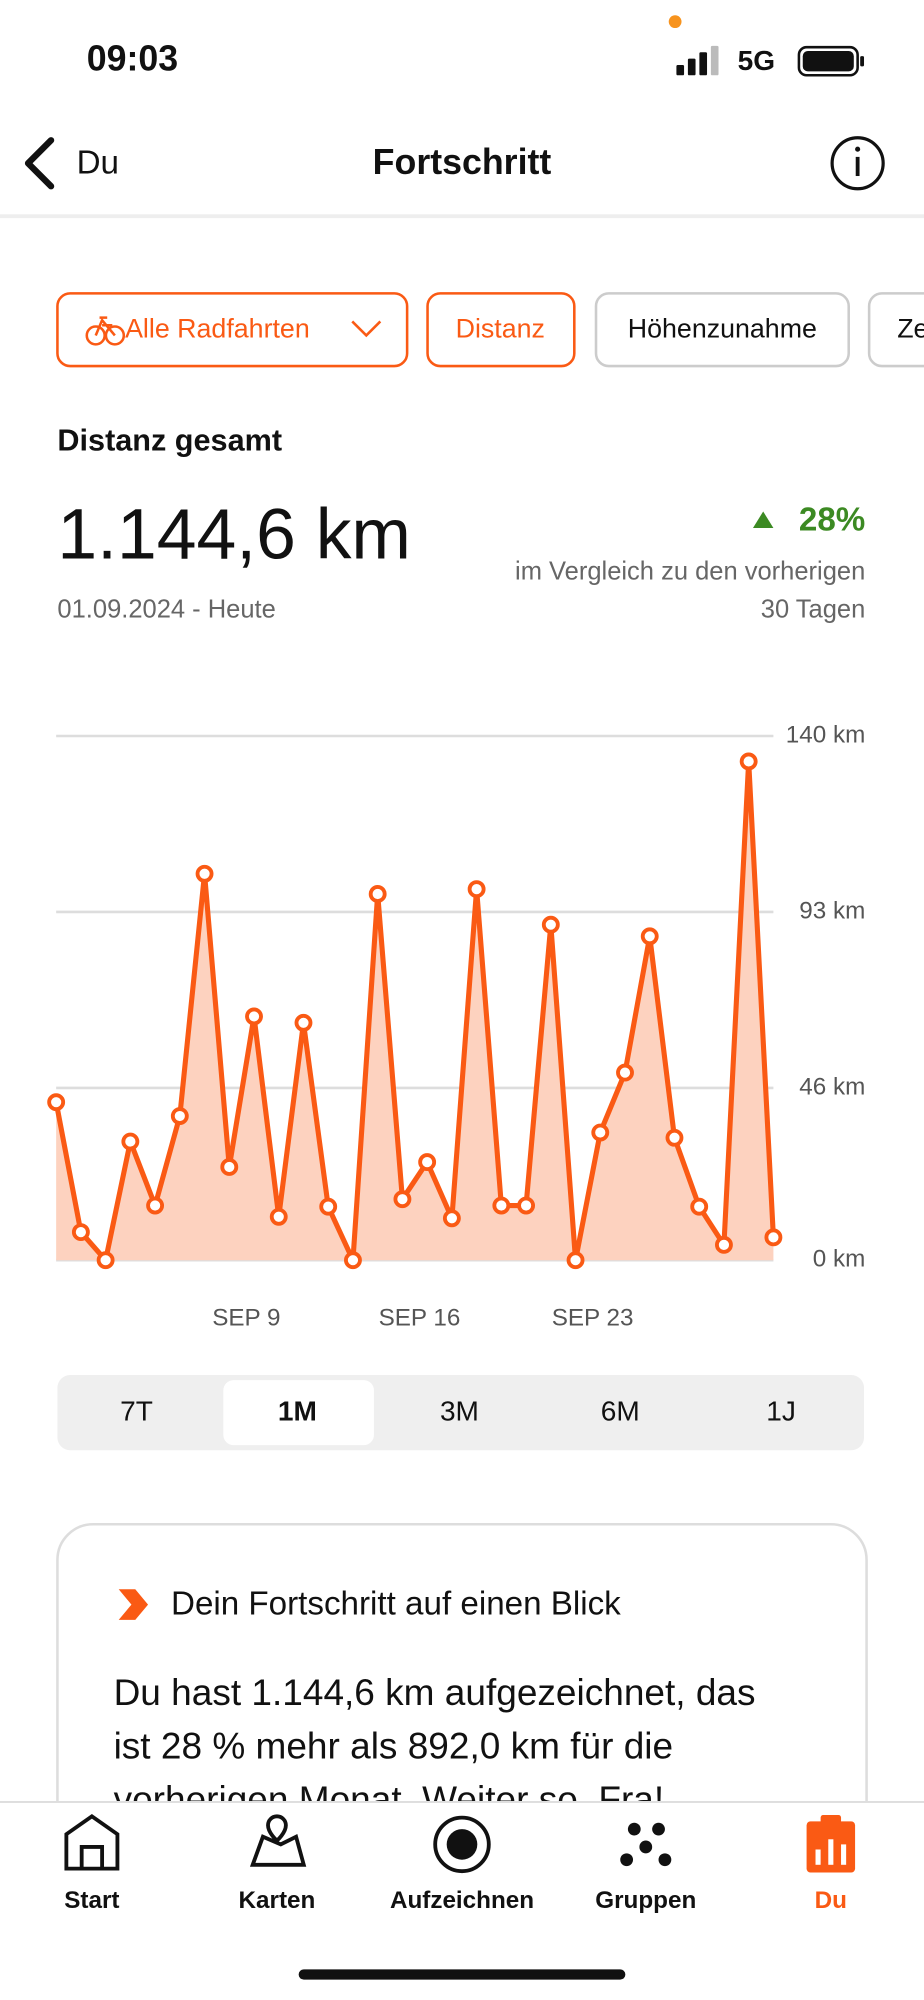 The width and height of the screenshot is (924, 2000). I want to click on card-title: Dein Fortschritt auf einen Blick, so click(396, 1604).